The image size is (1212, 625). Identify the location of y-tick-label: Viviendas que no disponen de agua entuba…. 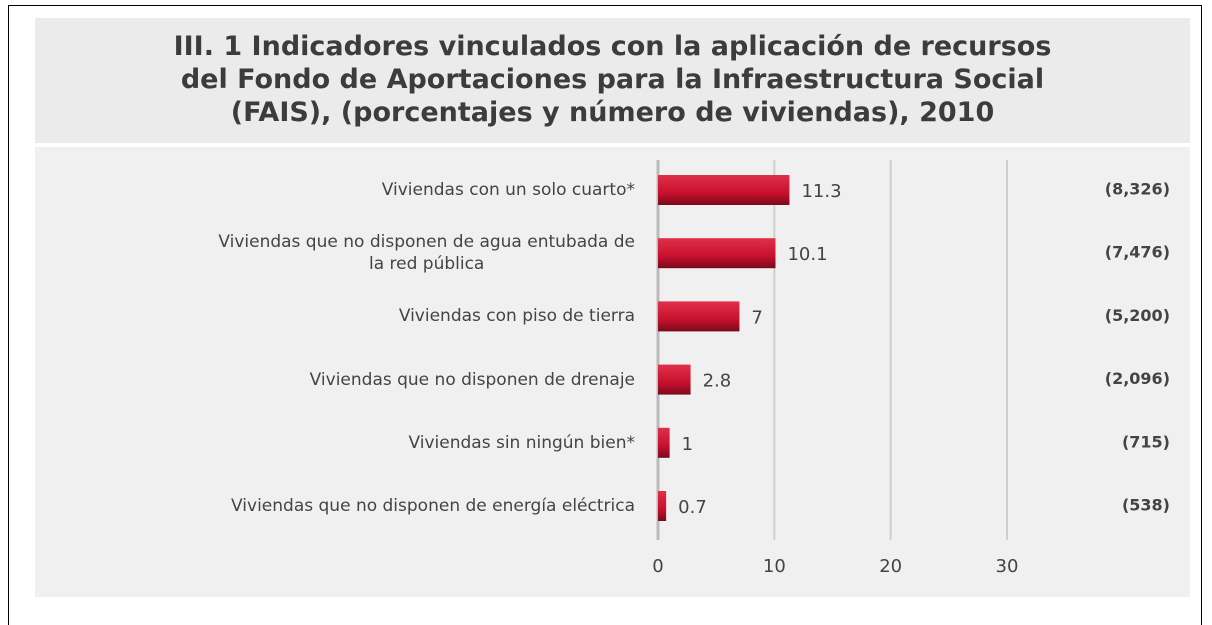
(426, 253).